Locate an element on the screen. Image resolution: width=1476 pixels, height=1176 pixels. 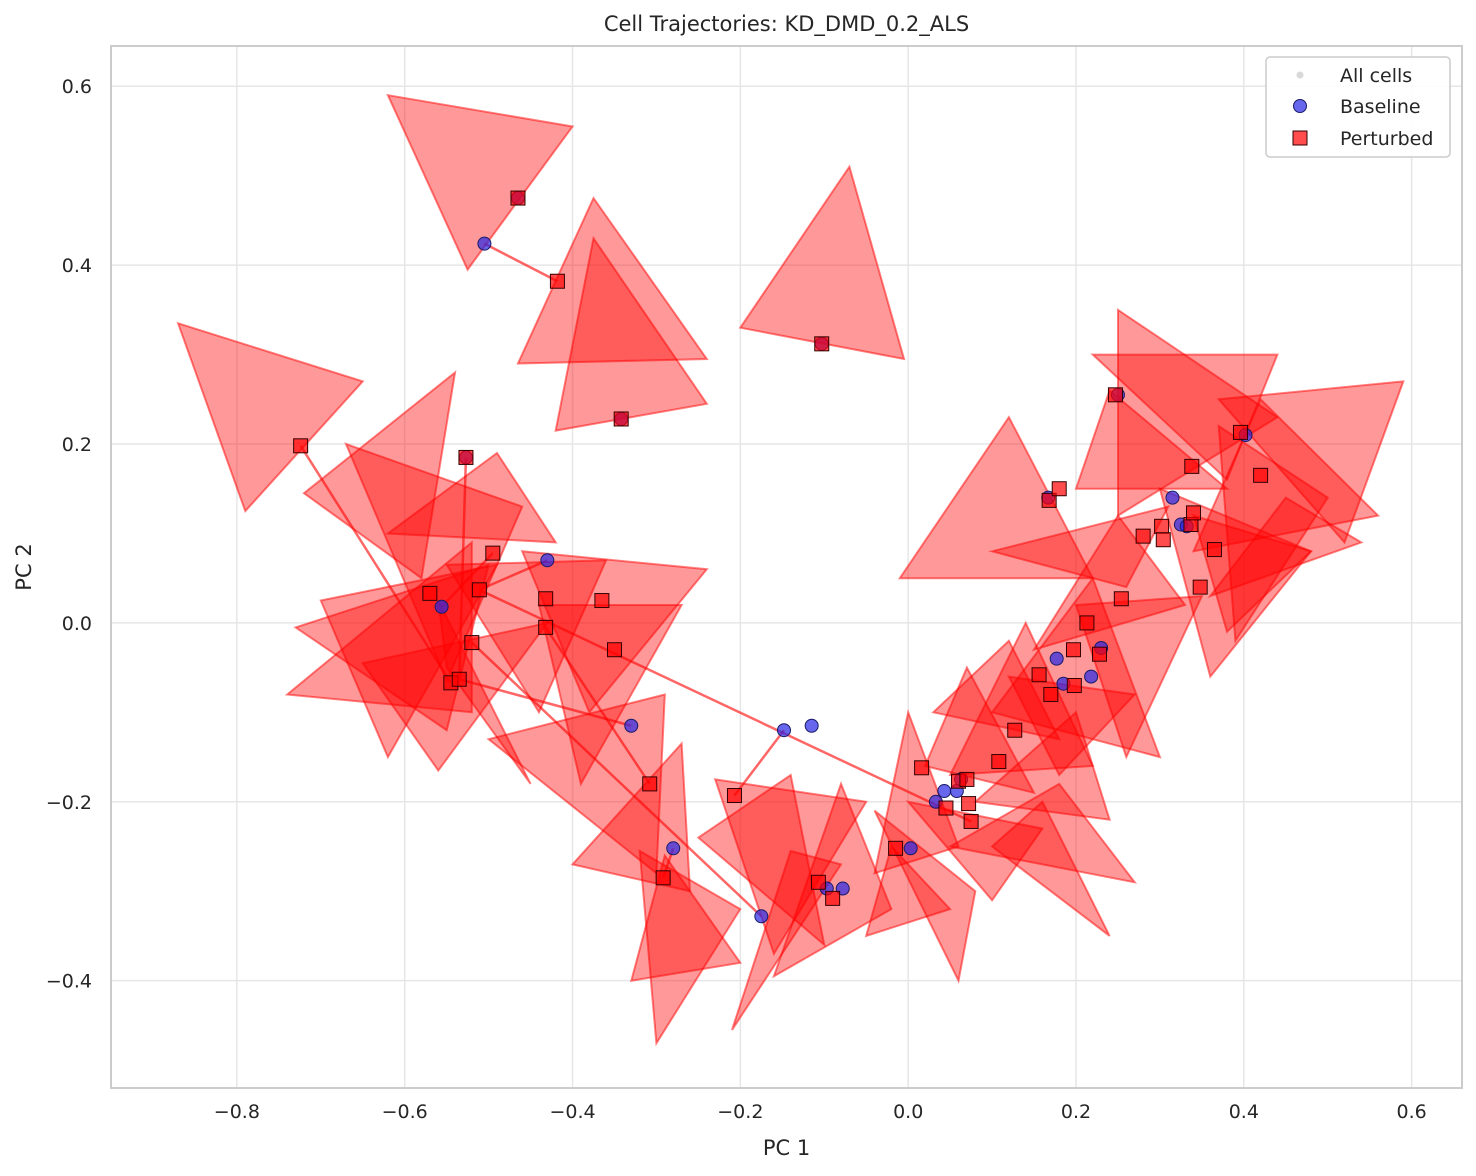
x-tick-label: −0.4 is located at coordinates (572, 1112).